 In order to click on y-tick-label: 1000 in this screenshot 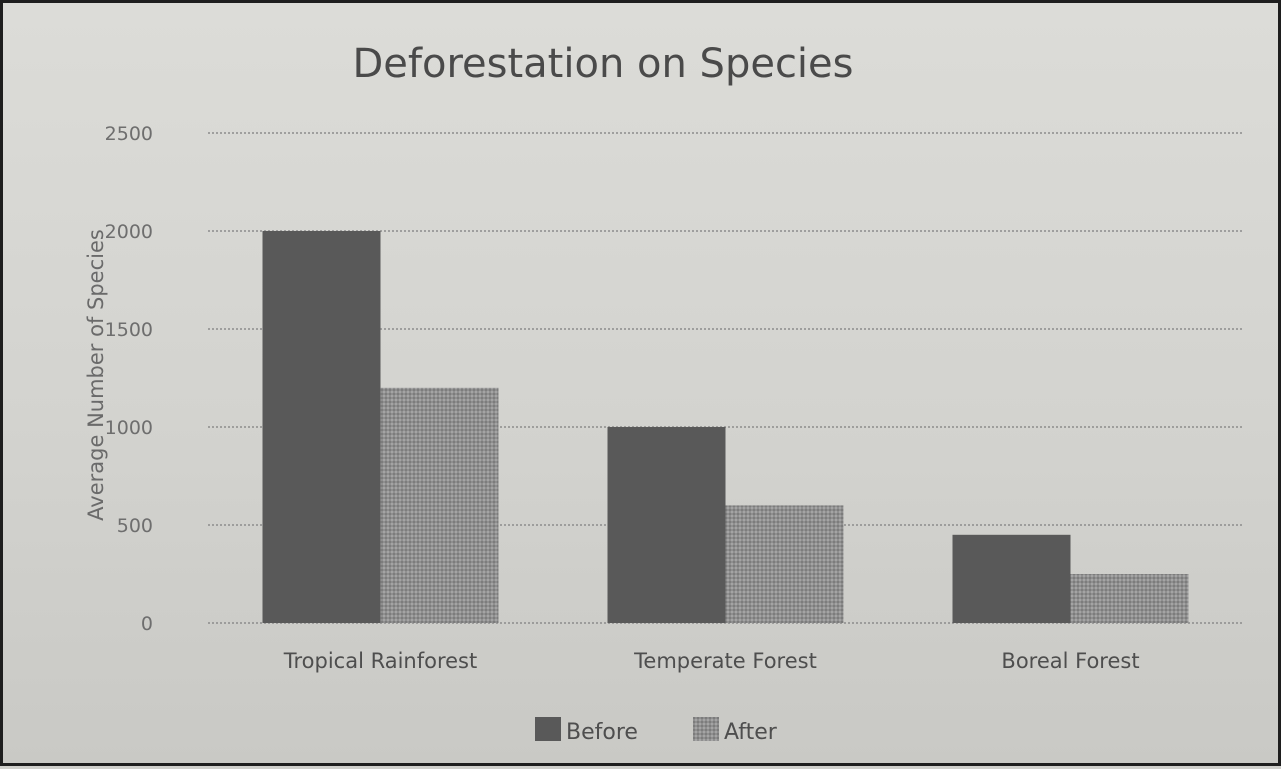, I will do `click(129, 428)`.